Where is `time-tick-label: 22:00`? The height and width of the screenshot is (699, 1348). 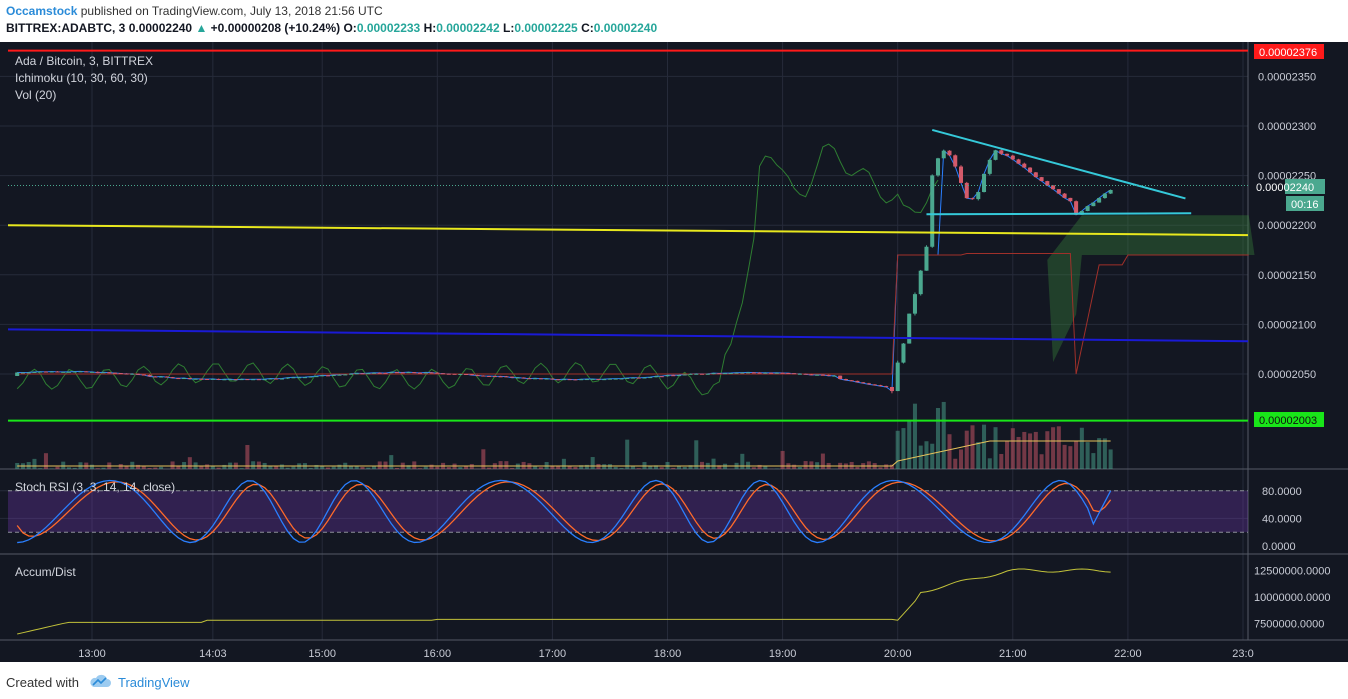
time-tick-label: 22:00 is located at coordinates (1128, 654).